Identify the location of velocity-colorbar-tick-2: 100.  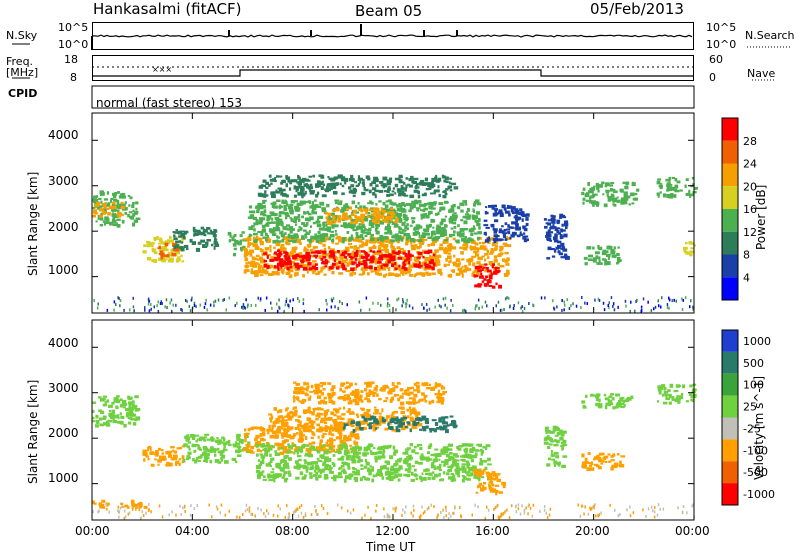
(753, 385).